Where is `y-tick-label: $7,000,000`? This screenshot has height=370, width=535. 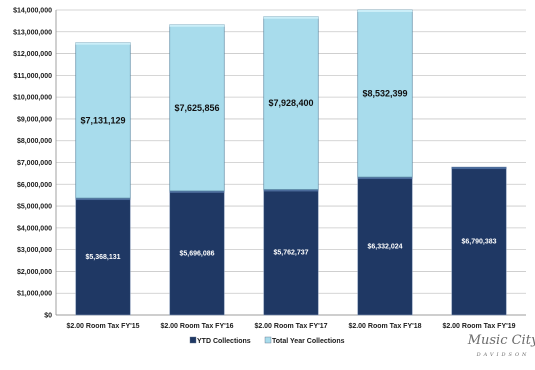 y-tick-label: $7,000,000 is located at coordinates (34, 163).